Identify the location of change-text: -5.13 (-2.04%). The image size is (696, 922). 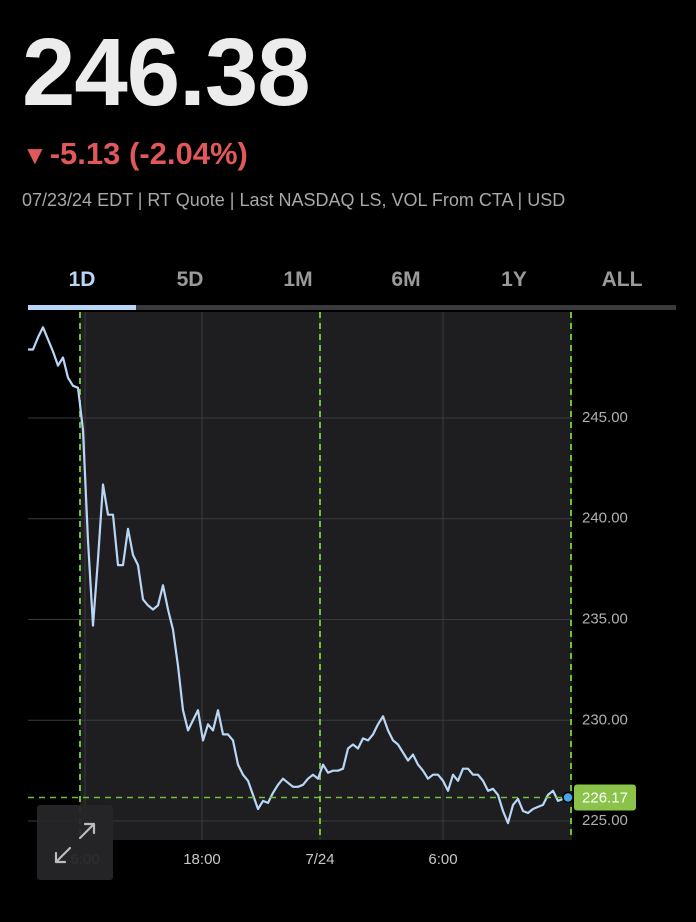
(148, 153).